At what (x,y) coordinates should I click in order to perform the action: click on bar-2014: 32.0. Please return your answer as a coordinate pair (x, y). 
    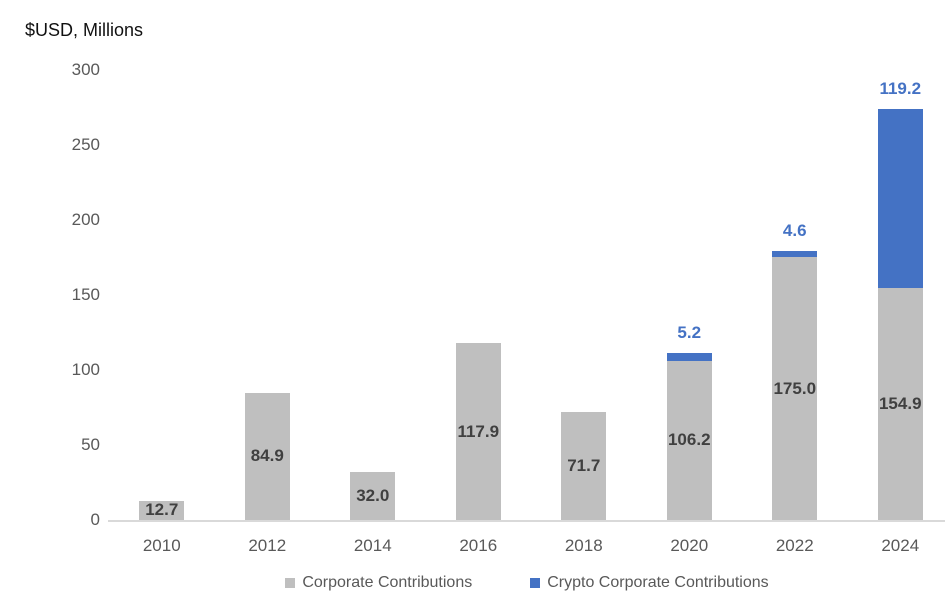
    Looking at the image, I should click on (373, 496).